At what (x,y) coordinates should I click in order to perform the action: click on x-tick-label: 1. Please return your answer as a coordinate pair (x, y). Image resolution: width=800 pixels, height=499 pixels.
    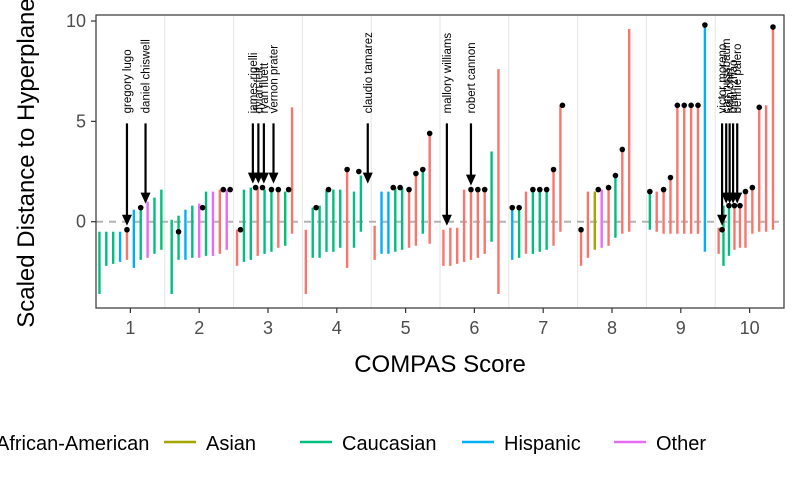
    Looking at the image, I should click on (130, 328).